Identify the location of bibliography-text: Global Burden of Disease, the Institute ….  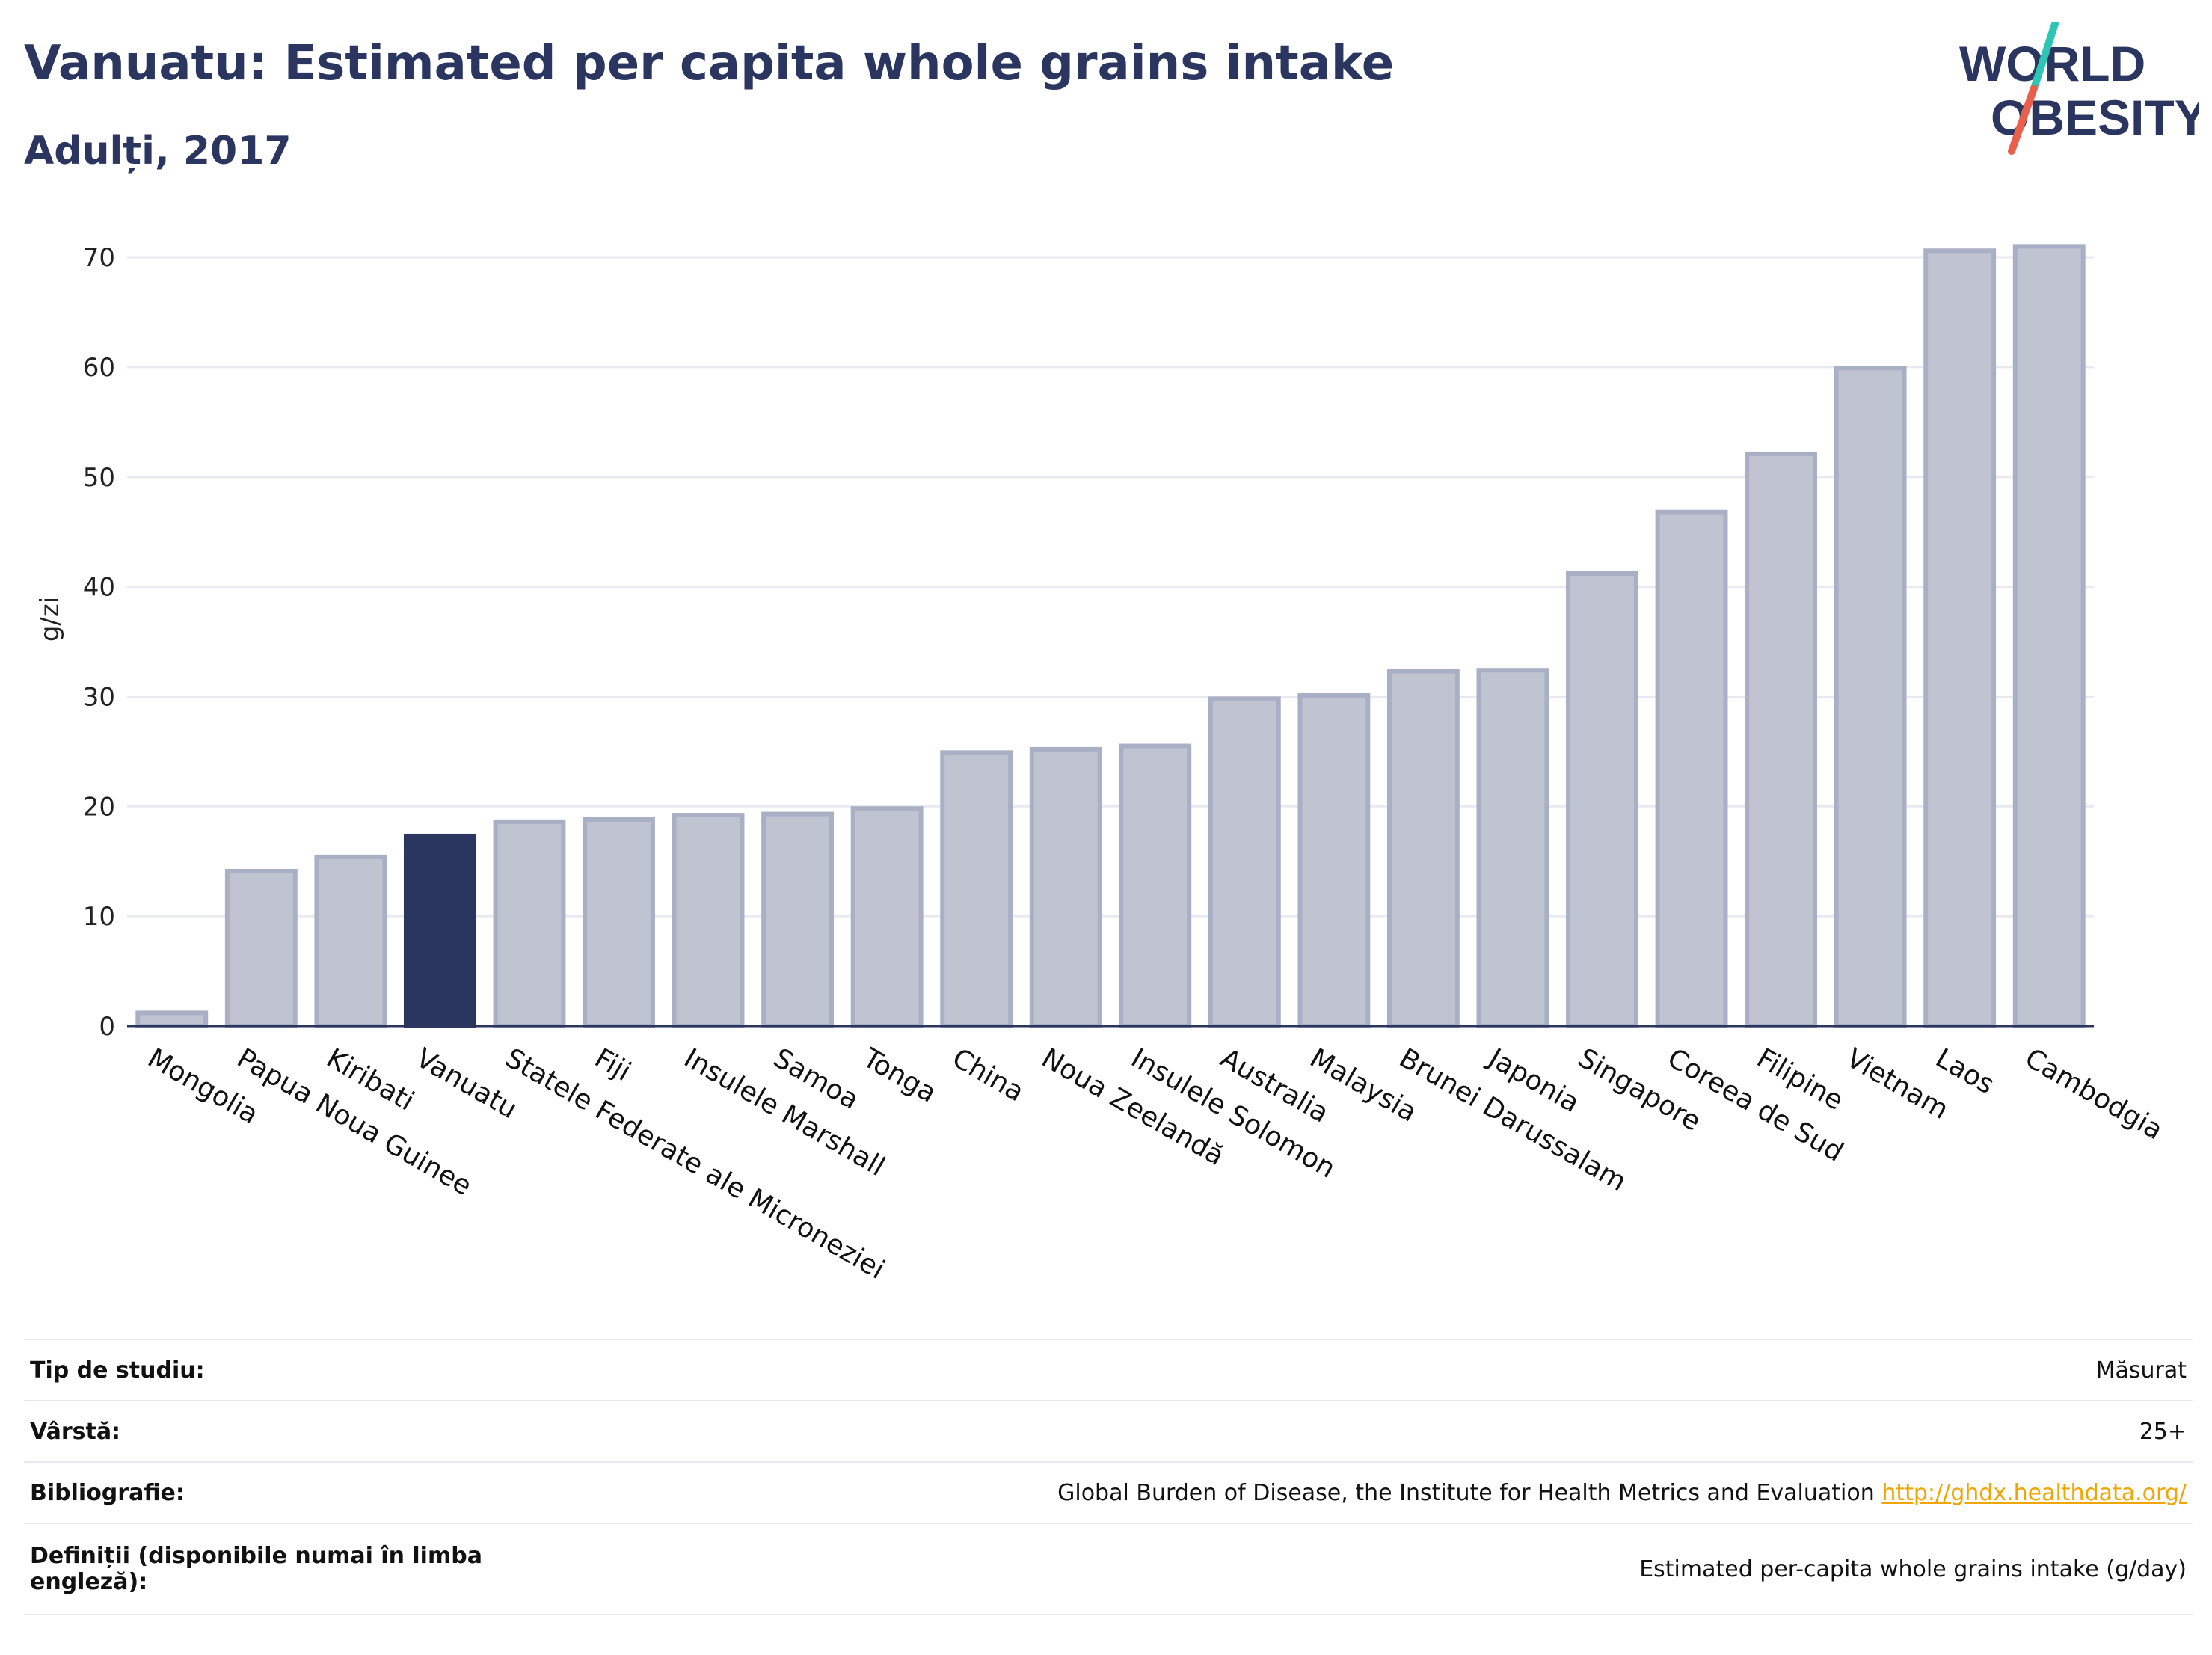
(1466, 1492).